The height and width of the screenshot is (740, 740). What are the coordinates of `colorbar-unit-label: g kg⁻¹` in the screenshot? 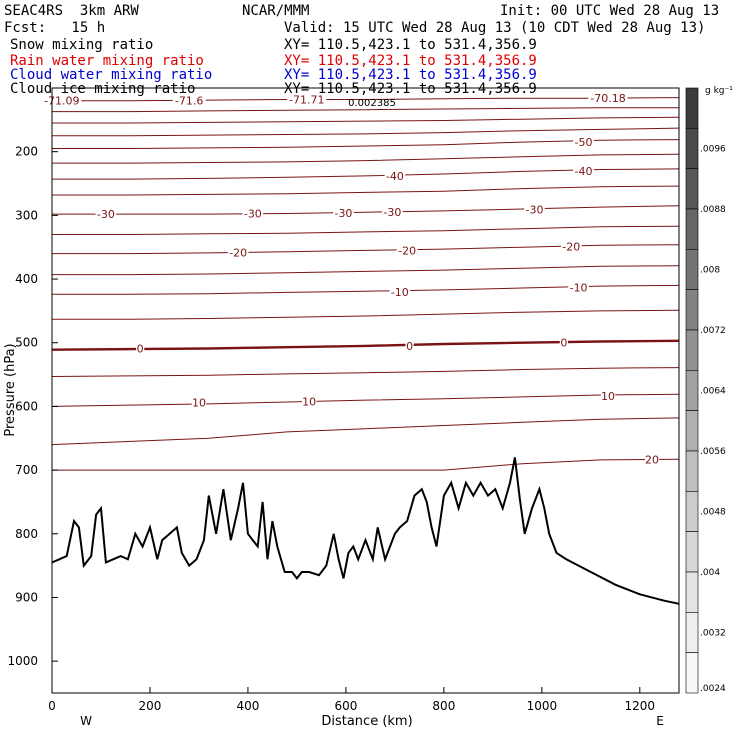 It's located at (719, 91).